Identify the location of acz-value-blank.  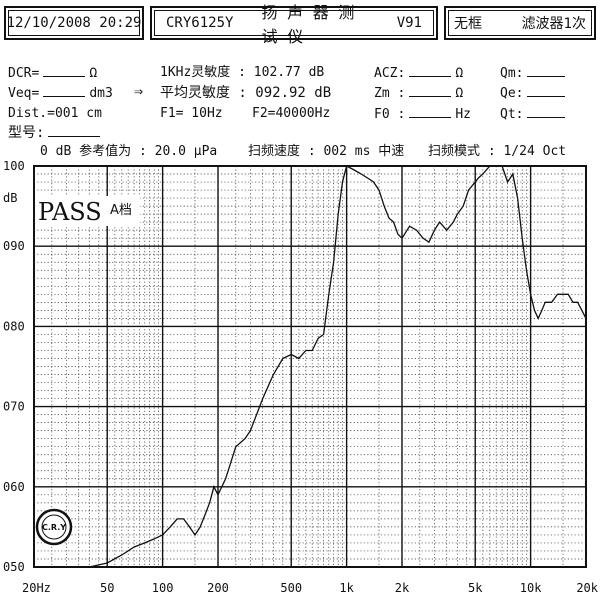
(430, 71).